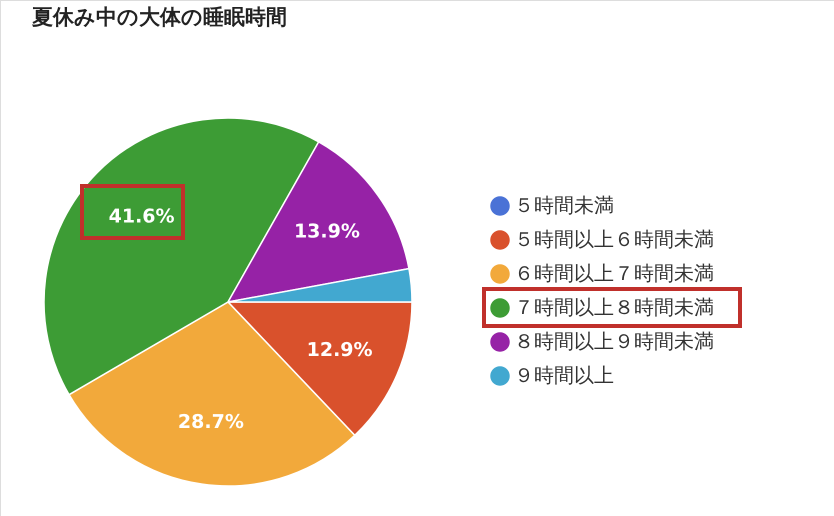 This screenshot has height=516, width=834. Describe the element at coordinates (614, 341) in the screenshot. I see `legend-label: ８時間以上９時間未満` at that location.